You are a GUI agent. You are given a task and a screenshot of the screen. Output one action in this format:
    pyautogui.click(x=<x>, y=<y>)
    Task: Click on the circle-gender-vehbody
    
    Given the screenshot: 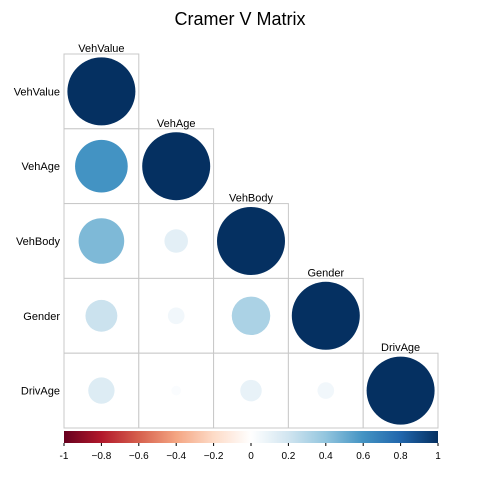 What is the action you would take?
    pyautogui.click(x=251, y=316)
    